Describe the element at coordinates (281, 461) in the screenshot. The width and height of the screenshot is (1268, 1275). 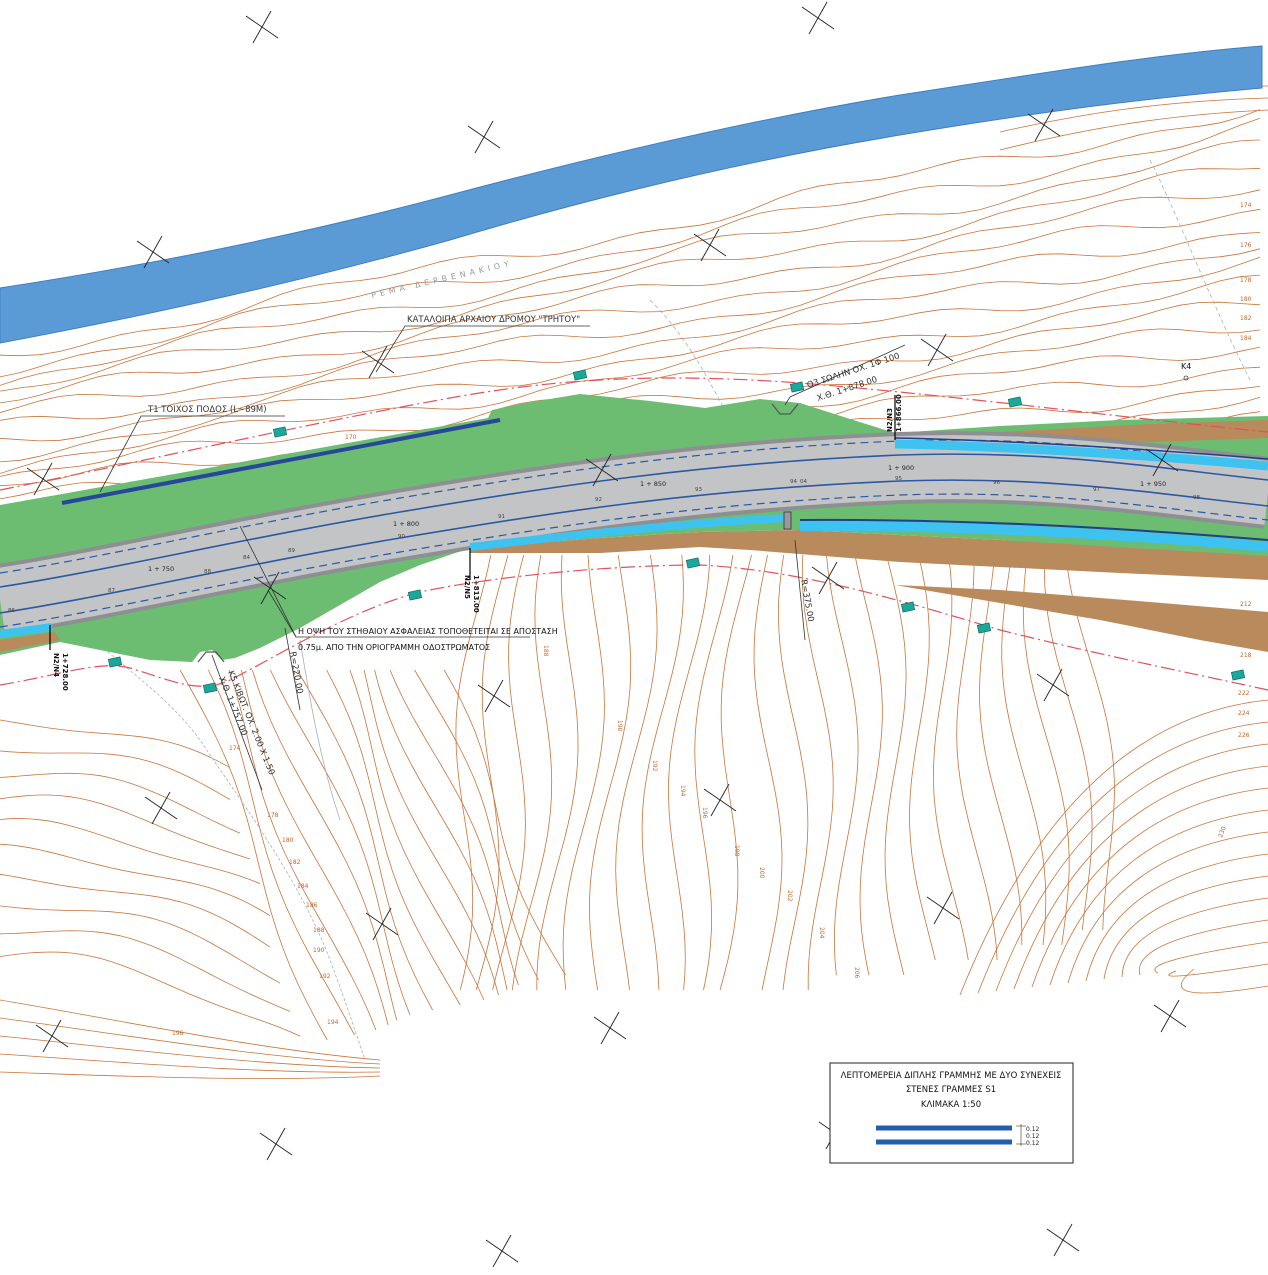
I see `retaining-wall-t1` at that location.